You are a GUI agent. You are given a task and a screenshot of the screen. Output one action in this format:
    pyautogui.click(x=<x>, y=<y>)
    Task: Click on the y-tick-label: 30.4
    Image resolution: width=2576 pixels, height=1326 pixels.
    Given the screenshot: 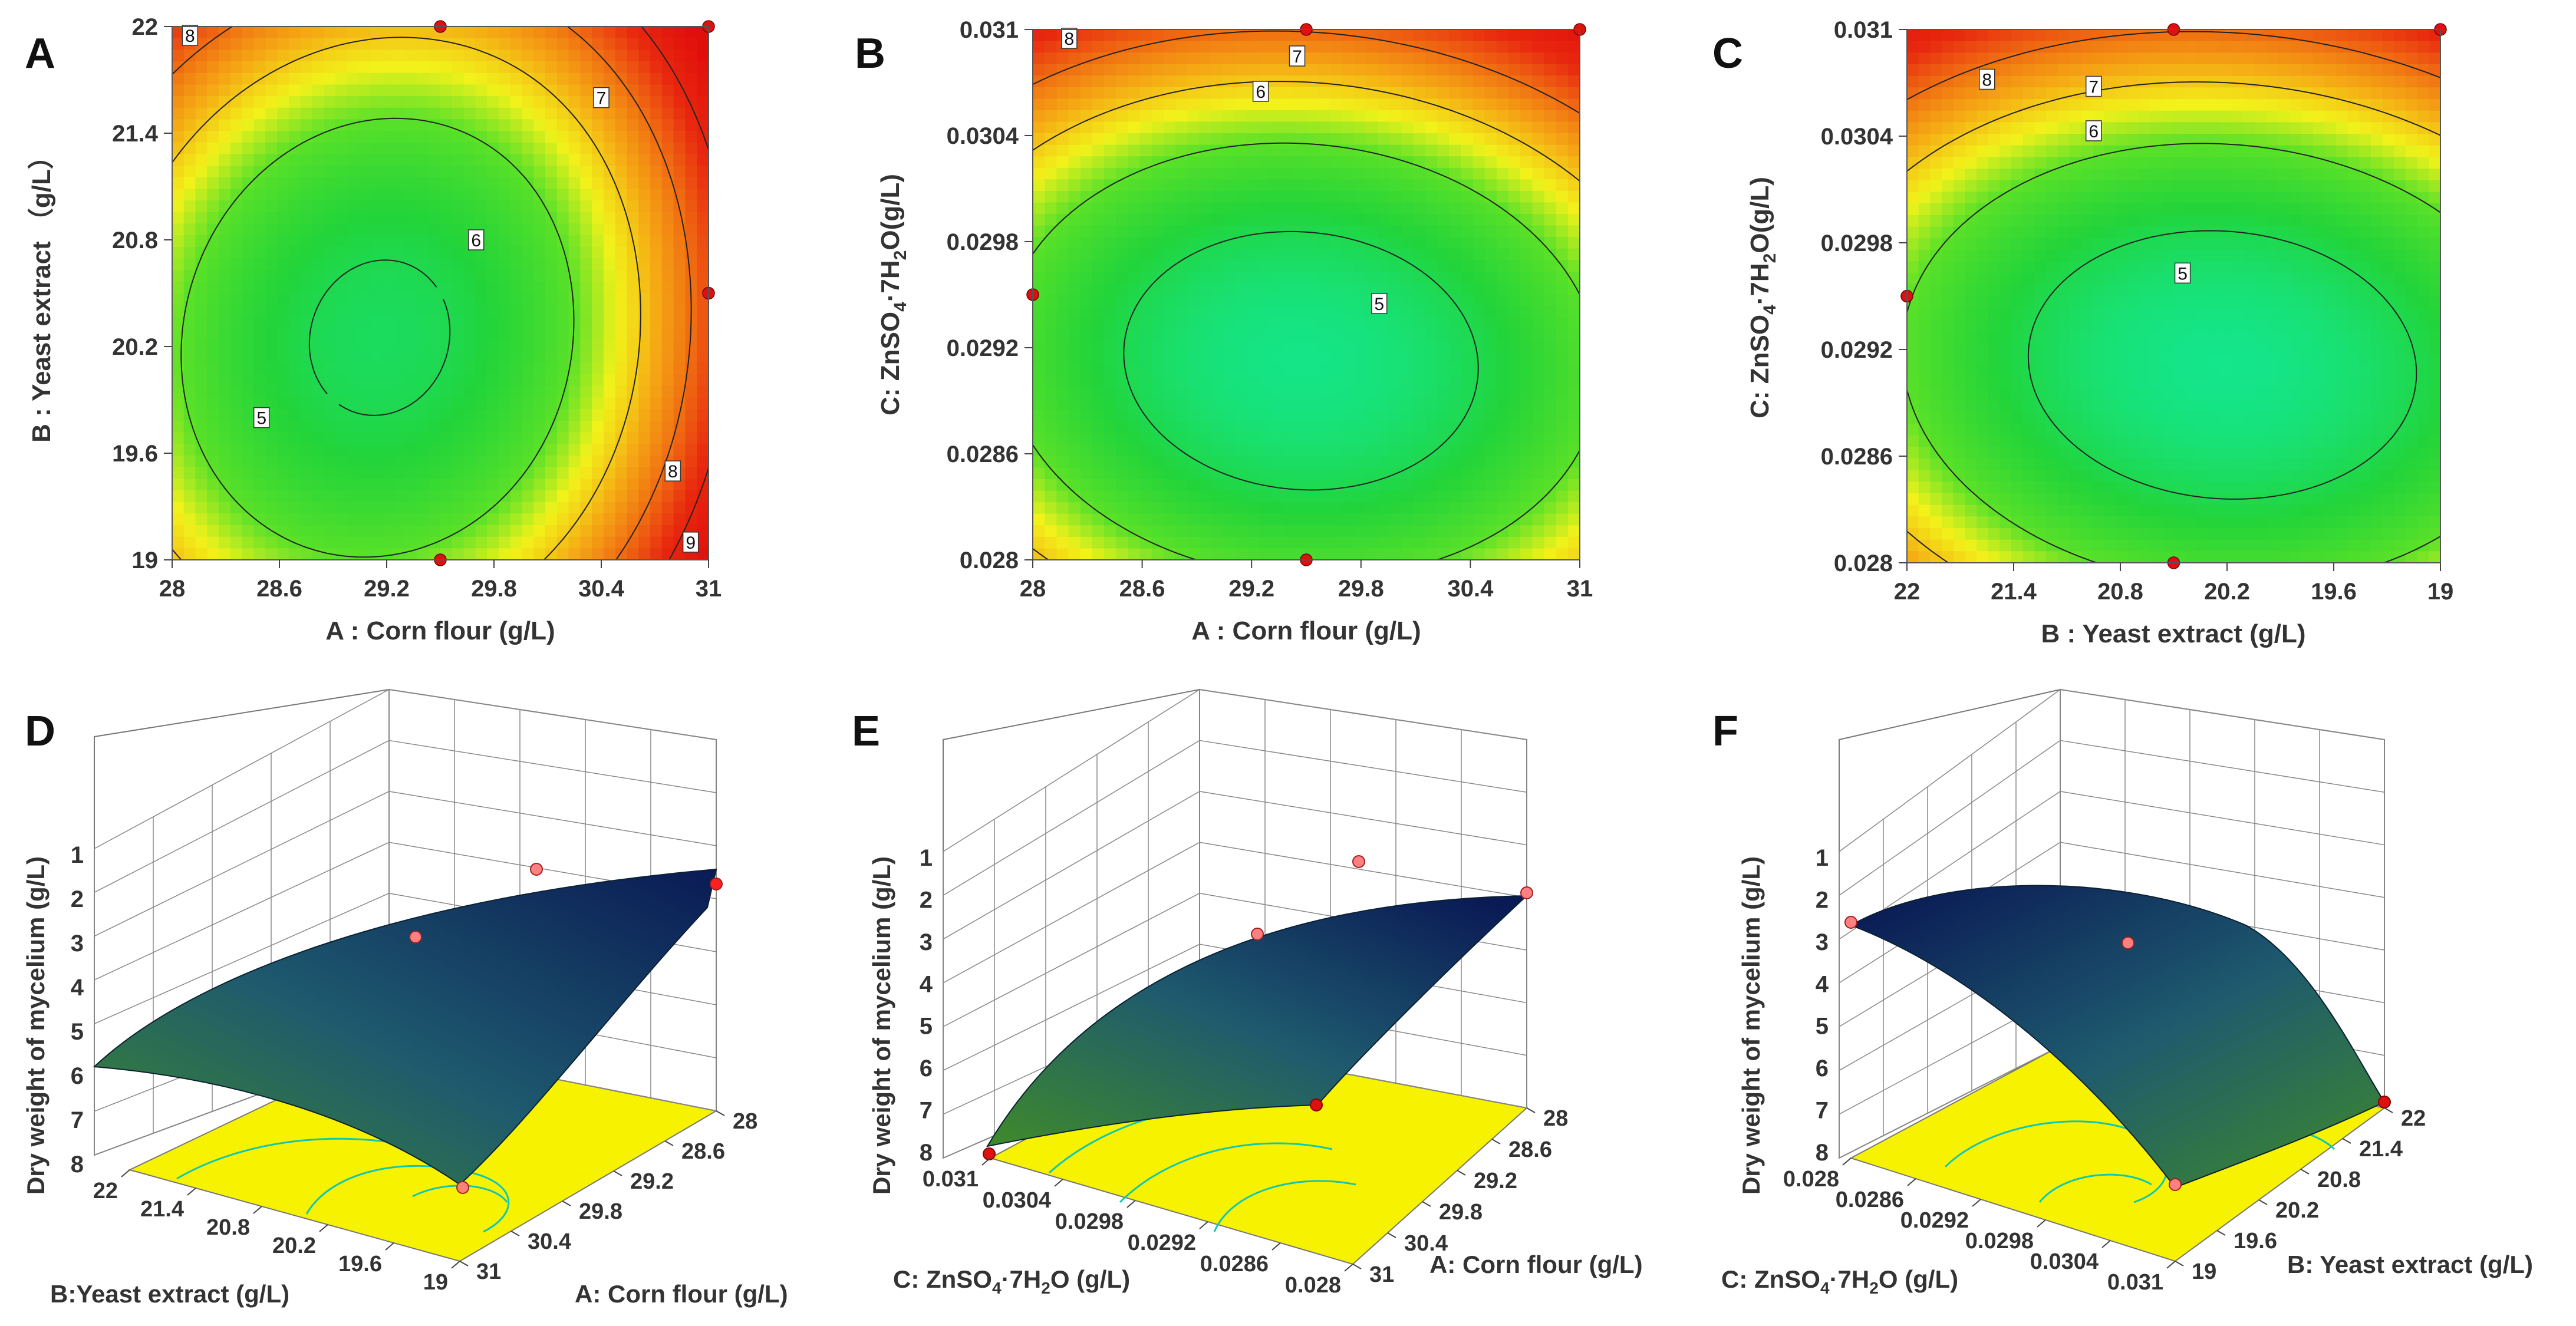 What is the action you would take?
    pyautogui.click(x=549, y=1241)
    